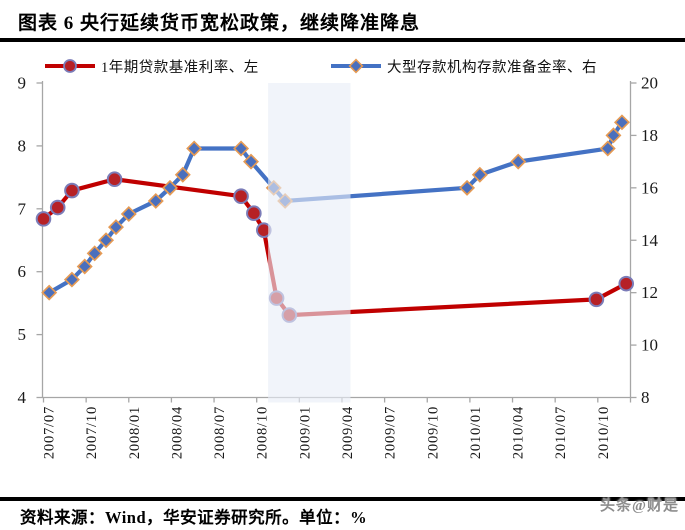 This screenshot has height=530, width=685. I want to click on x-axis-tick-label: 2010/10, so click(604, 432).